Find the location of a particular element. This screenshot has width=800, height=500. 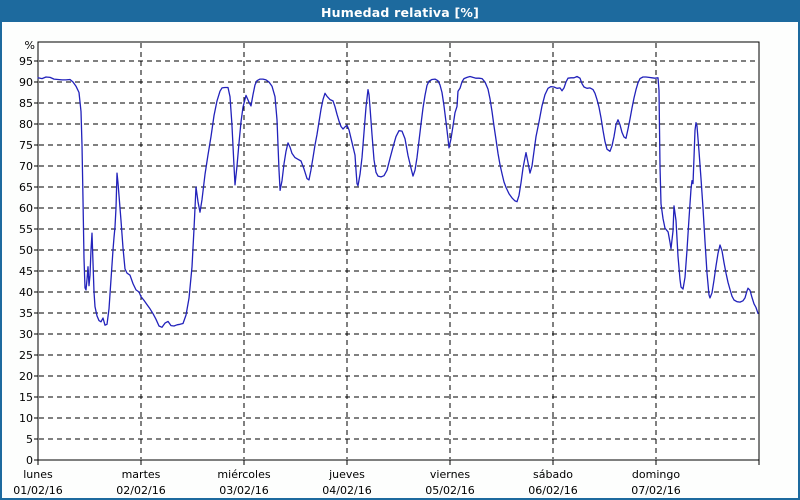

x-weekday-label: domingo is located at coordinates (656, 474).